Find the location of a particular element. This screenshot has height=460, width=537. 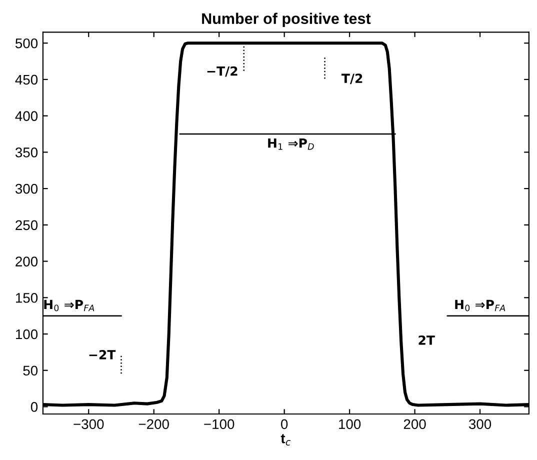

y-tick-label: 350 is located at coordinates (26, 153).